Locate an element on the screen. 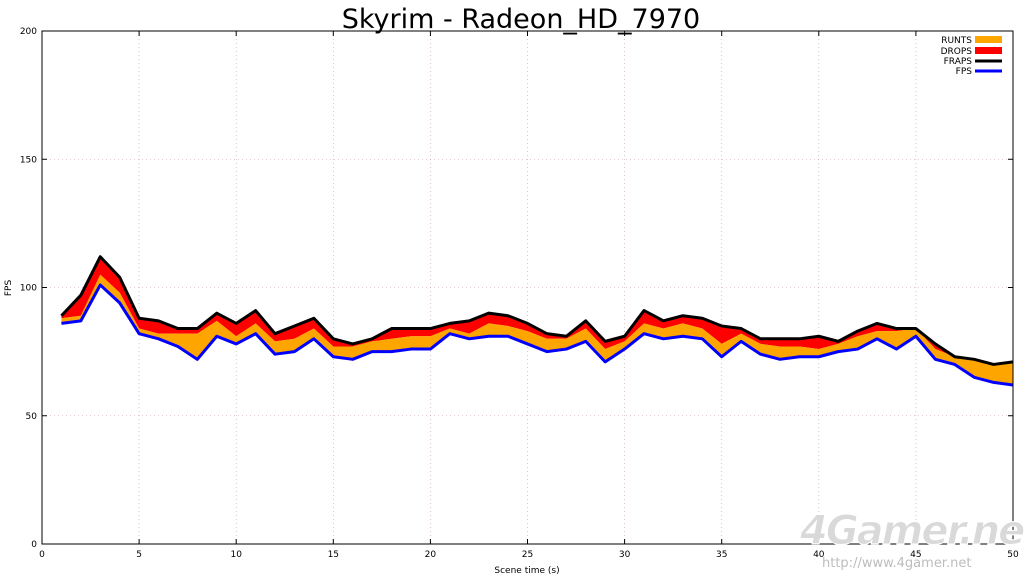 The height and width of the screenshot is (576, 1024). x-tick-label: 10 is located at coordinates (236, 555).